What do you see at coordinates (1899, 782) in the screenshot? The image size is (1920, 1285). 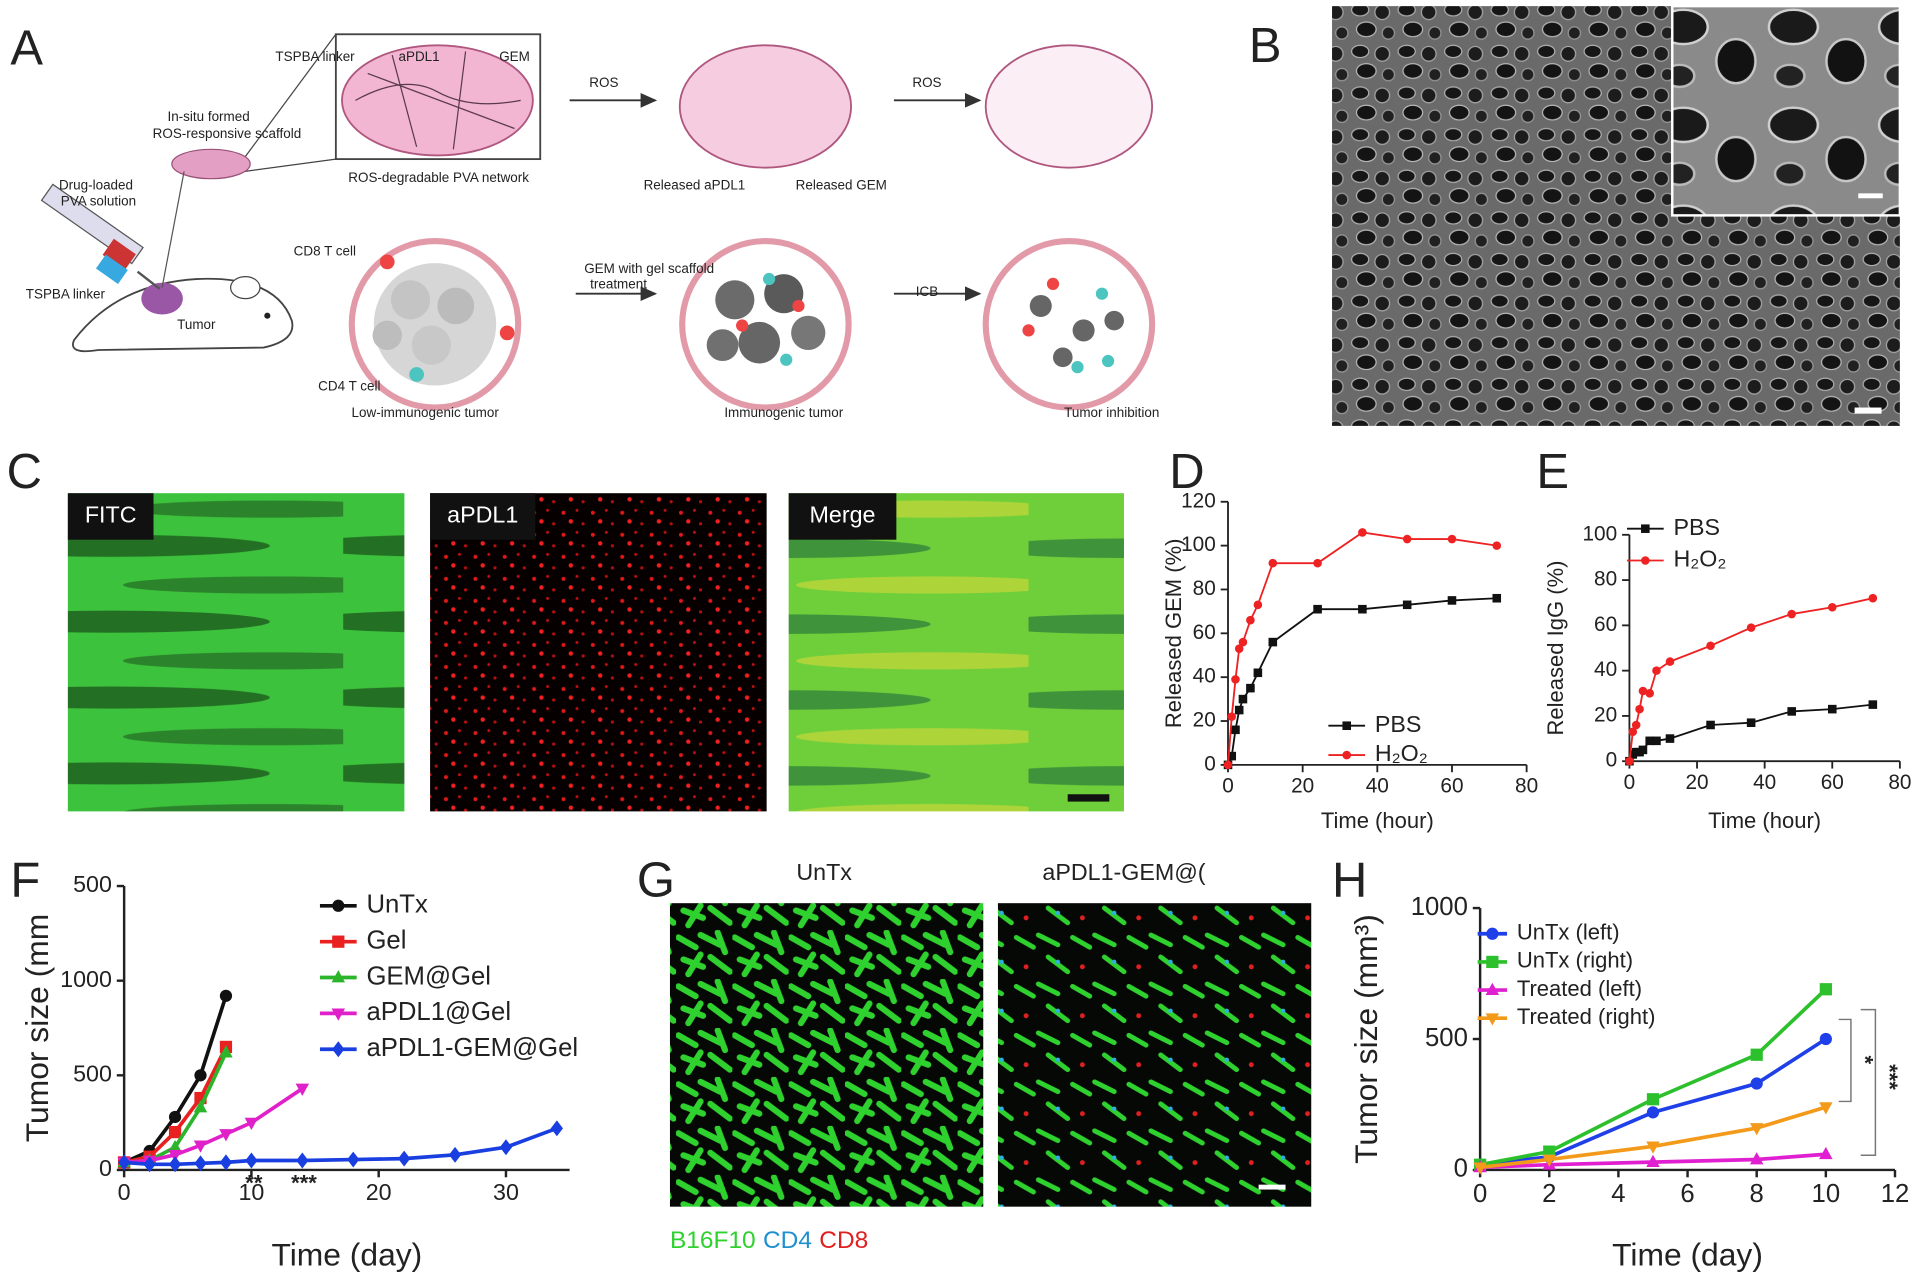 I see `x-tick-label: 80` at bounding box center [1899, 782].